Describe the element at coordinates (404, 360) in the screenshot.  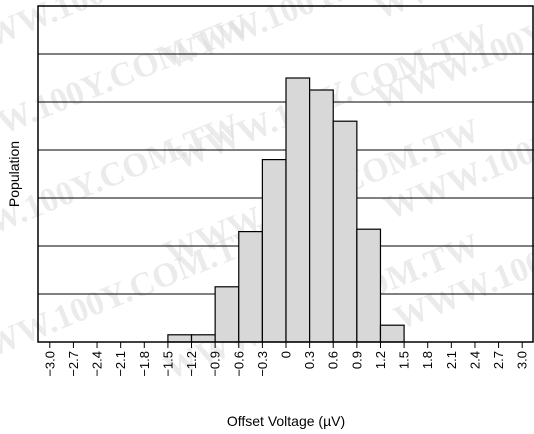
I see `x-tick-label: 1.5` at that location.